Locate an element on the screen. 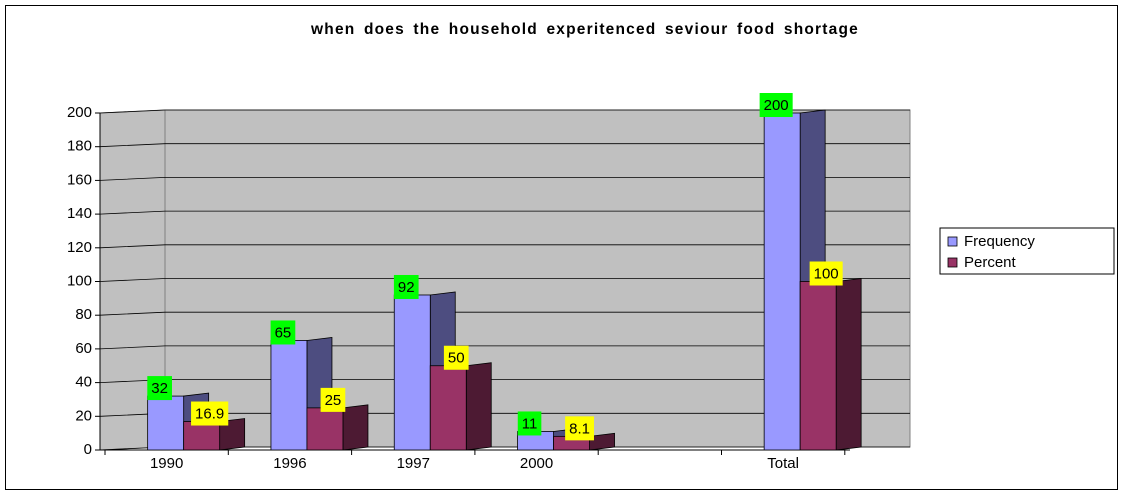 The height and width of the screenshot is (495, 1123). data-label: 65 is located at coordinates (283, 332).